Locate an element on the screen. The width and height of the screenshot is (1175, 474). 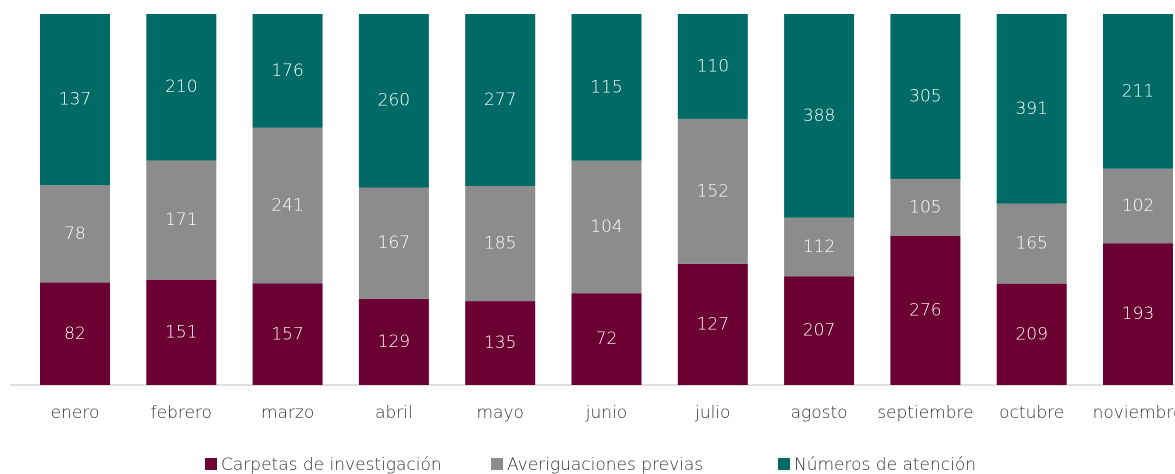
x-tick-label: agosto is located at coordinates (819, 413).